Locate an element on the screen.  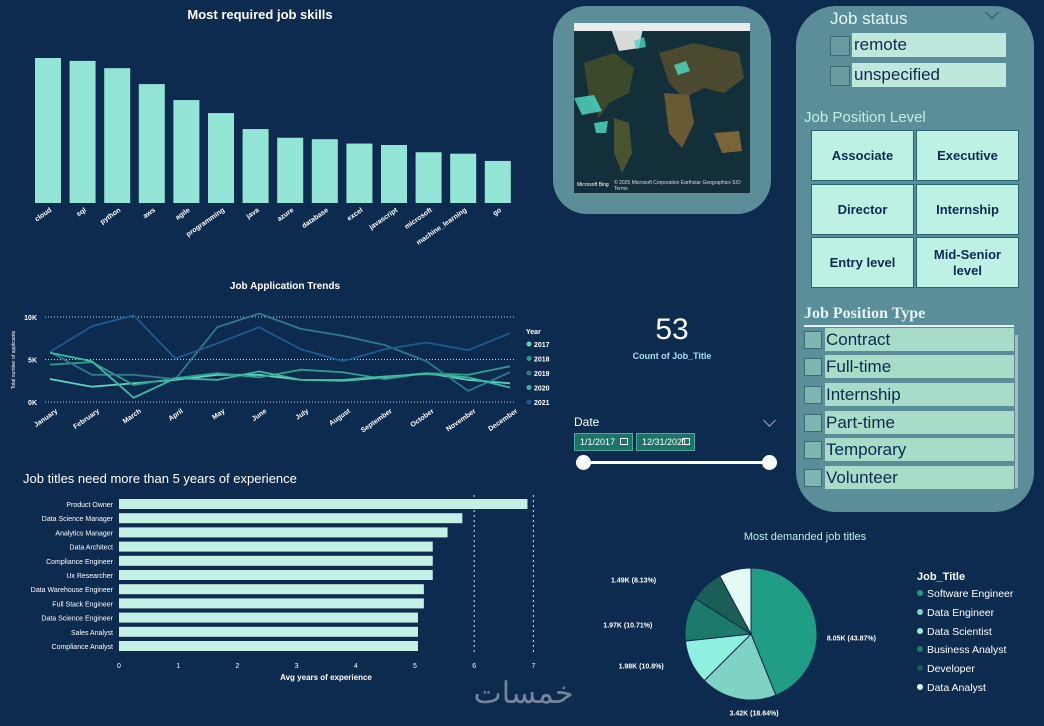
type-option-label: Full-time is located at coordinates (919, 366).